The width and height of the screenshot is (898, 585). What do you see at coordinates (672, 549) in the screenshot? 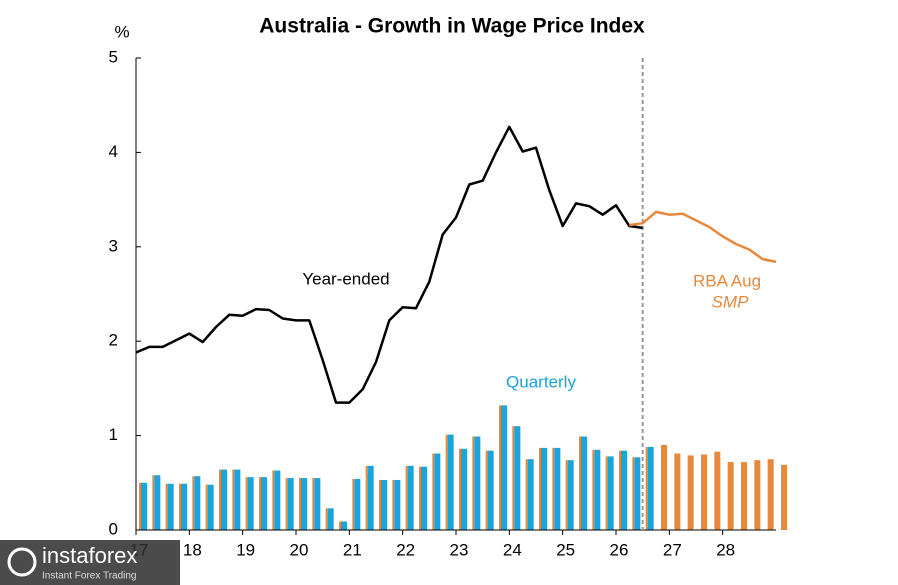
I see `x-tick-label: 27` at bounding box center [672, 549].